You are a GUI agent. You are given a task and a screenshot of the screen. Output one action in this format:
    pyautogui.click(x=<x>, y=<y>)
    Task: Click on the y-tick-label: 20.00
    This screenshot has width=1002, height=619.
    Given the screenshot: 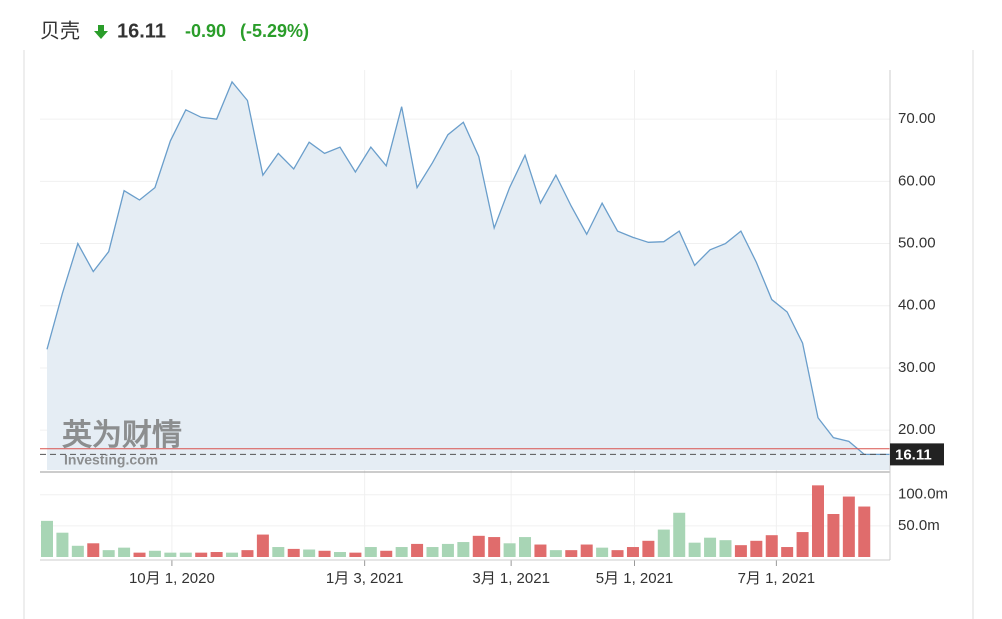 What is the action you would take?
    pyautogui.click(x=917, y=429)
    